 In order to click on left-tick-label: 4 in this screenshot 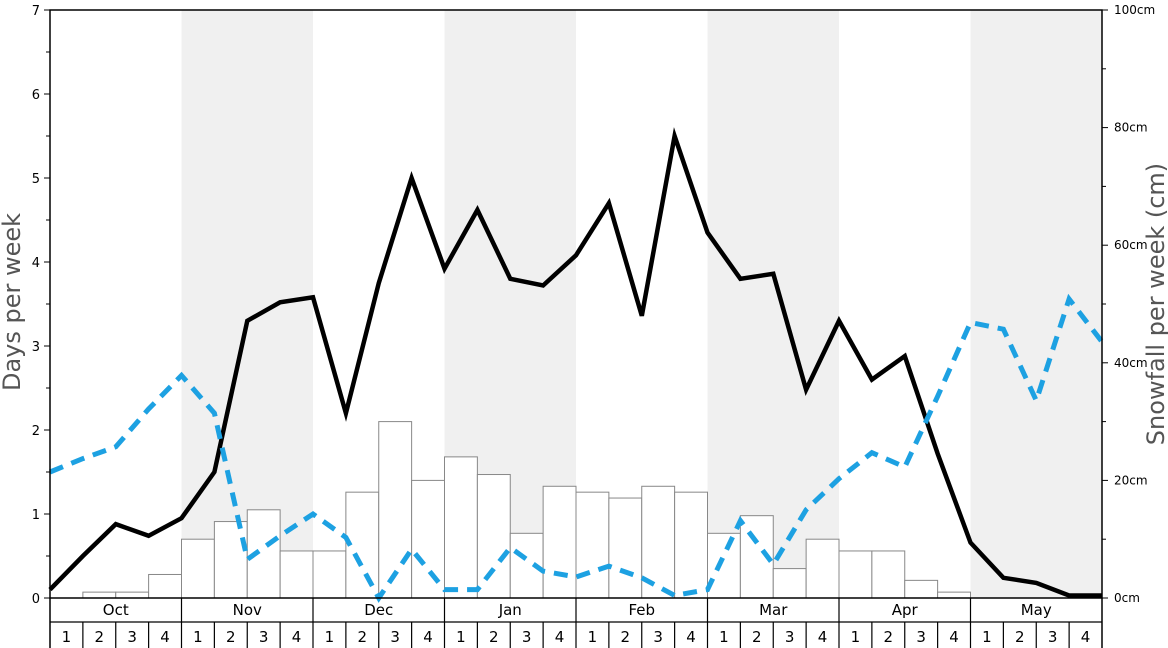, I will do `click(36, 263)`.